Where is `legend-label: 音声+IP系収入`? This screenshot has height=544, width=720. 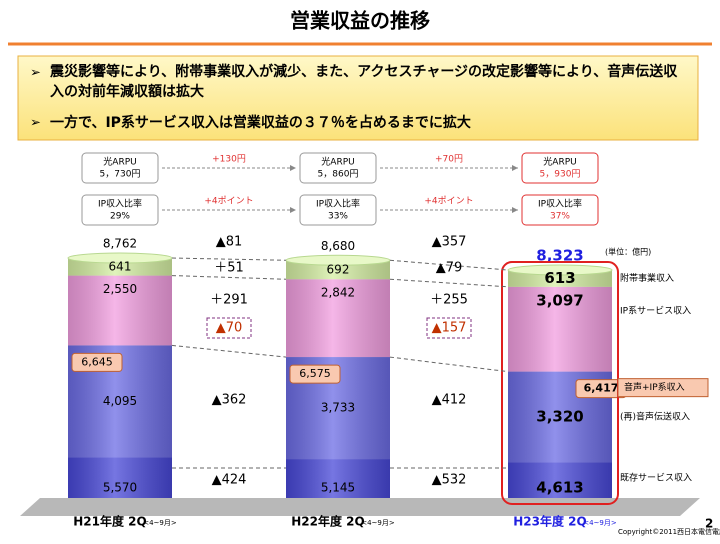
legend-label: 音声+IP系収入 is located at coordinates (654, 387).